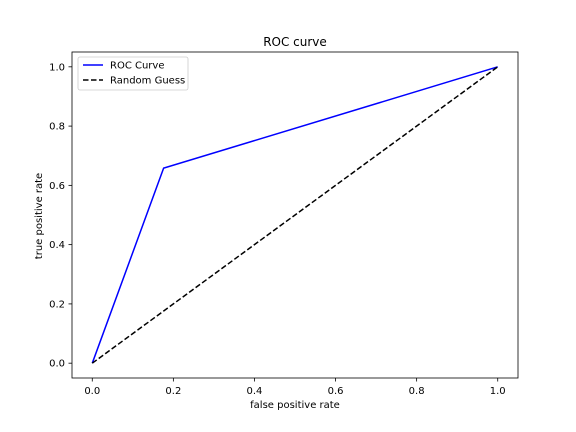 The width and height of the screenshot is (576, 432). I want to click on legend-box, so click(133, 73).